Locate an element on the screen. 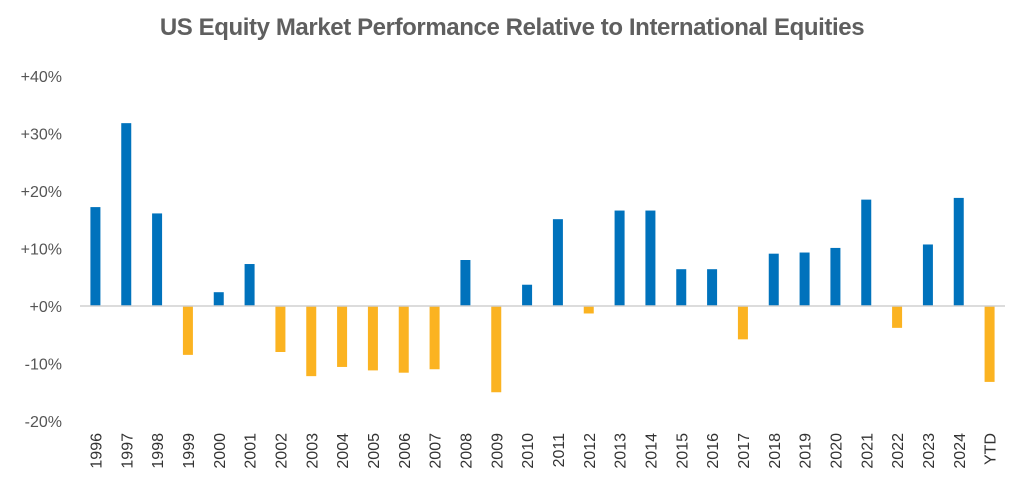 The width and height of the screenshot is (1024, 494). y-tick-label: +20% is located at coordinates (41, 192).